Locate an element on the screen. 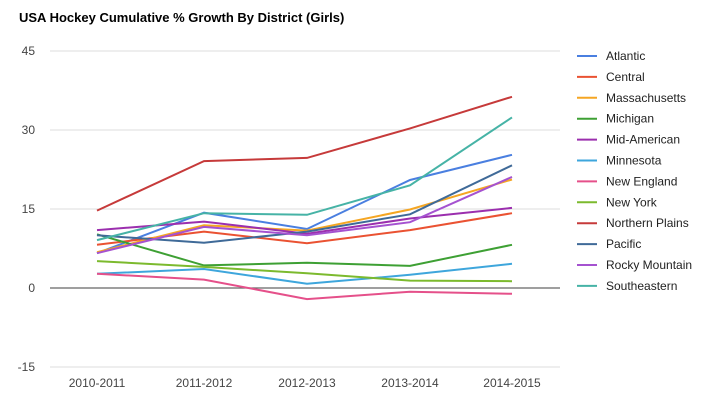 Image resolution: width=723 pixels, height=418 pixels. series-line-michigan is located at coordinates (304, 250).